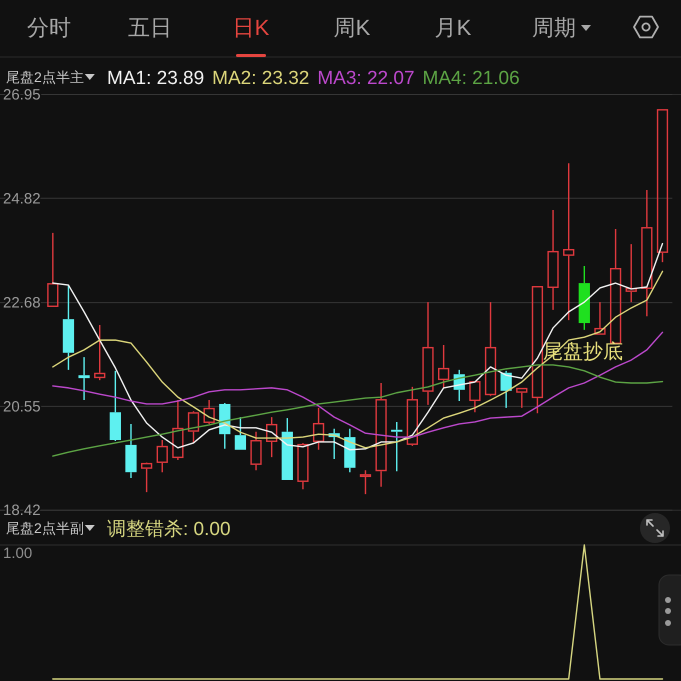 This screenshot has width=681, height=681. Describe the element at coordinates (471, 78) in the screenshot. I see `legend-entry: MA4: 21.06` at that location.